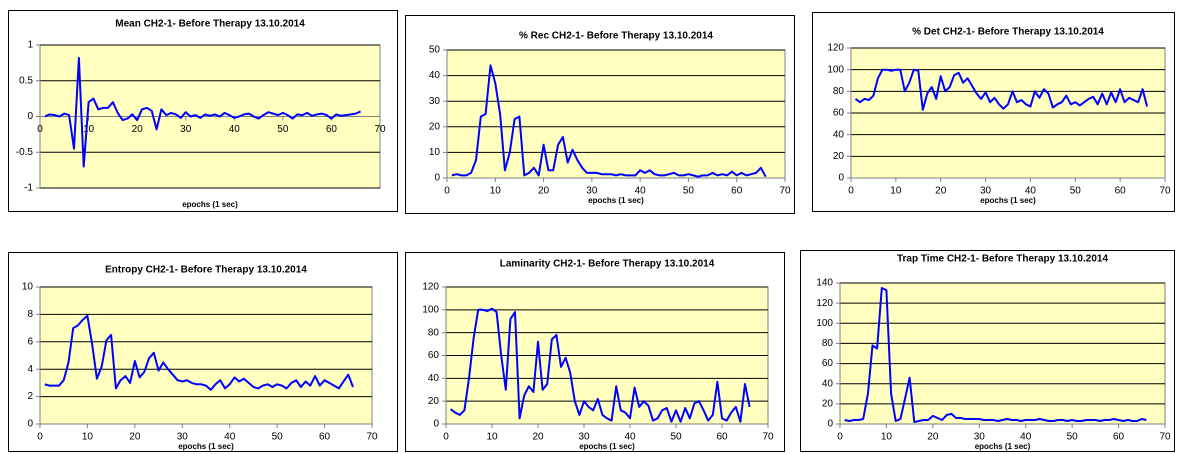  Describe the element at coordinates (26, 80) in the screenshot. I see `y-tick-label: 0.5` at that location.